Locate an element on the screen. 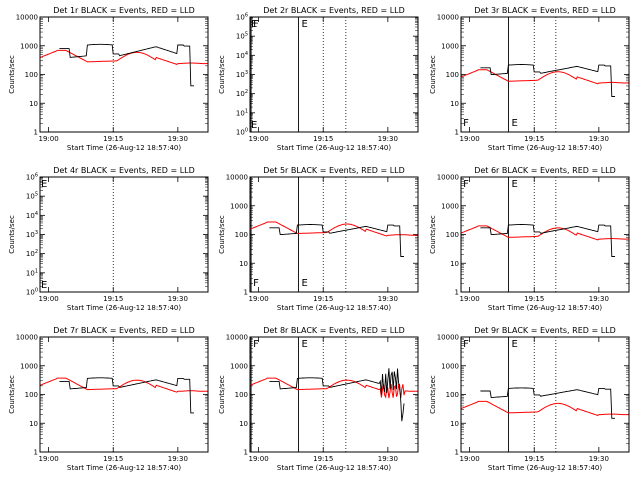  panel-title: Det 1r BLACK = Events, RED = LLD is located at coordinates (124, 10).